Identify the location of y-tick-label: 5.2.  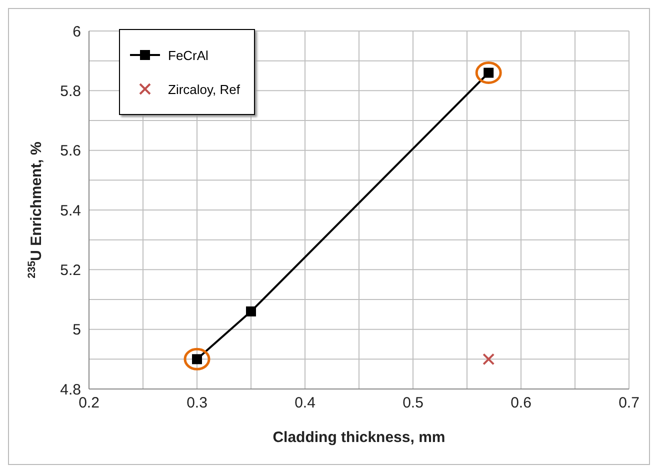
(70, 270).